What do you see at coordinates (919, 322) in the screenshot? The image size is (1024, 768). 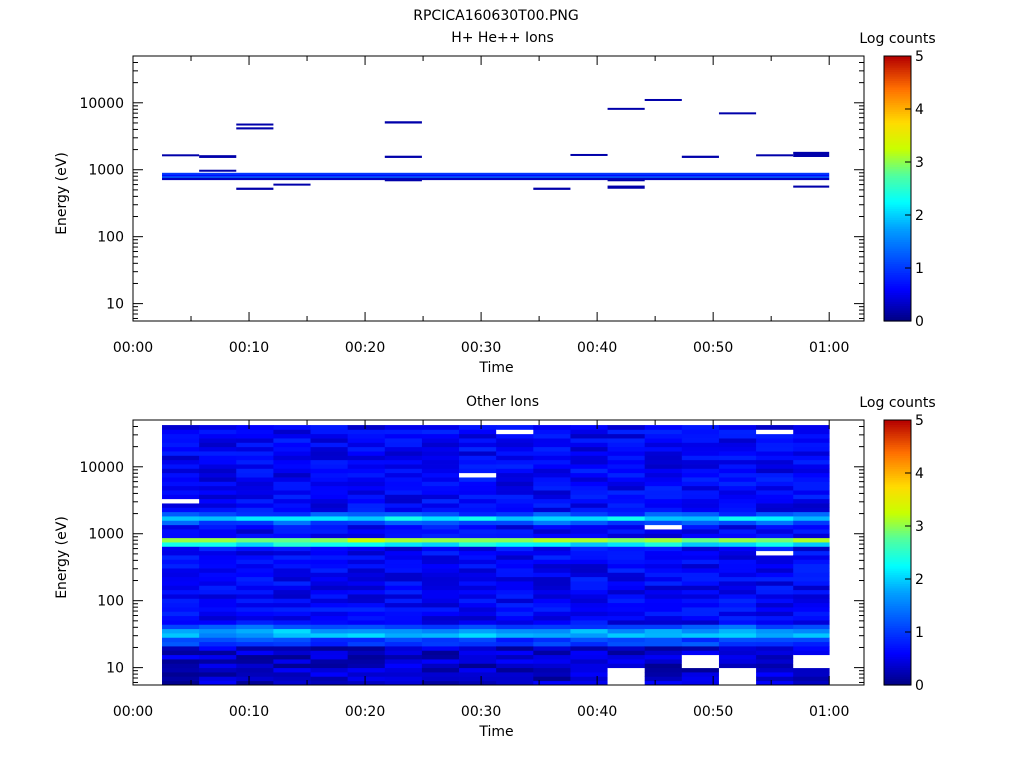 I see `colorbar-tick-label: 0` at bounding box center [919, 322].